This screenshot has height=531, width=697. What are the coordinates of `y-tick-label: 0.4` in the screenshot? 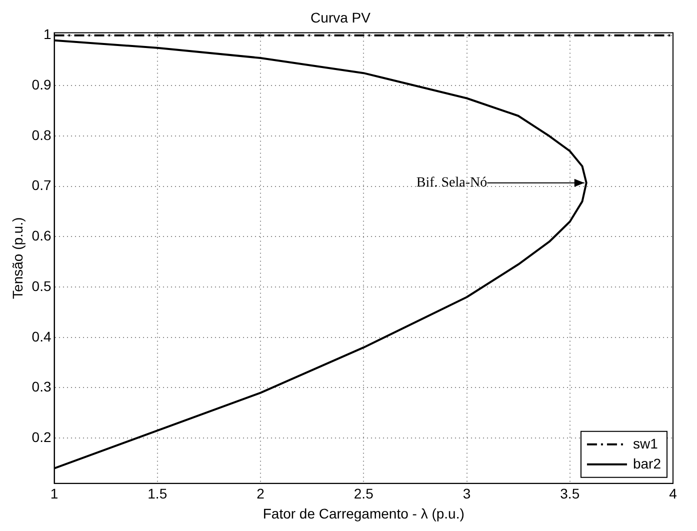 It's located at (42, 336).